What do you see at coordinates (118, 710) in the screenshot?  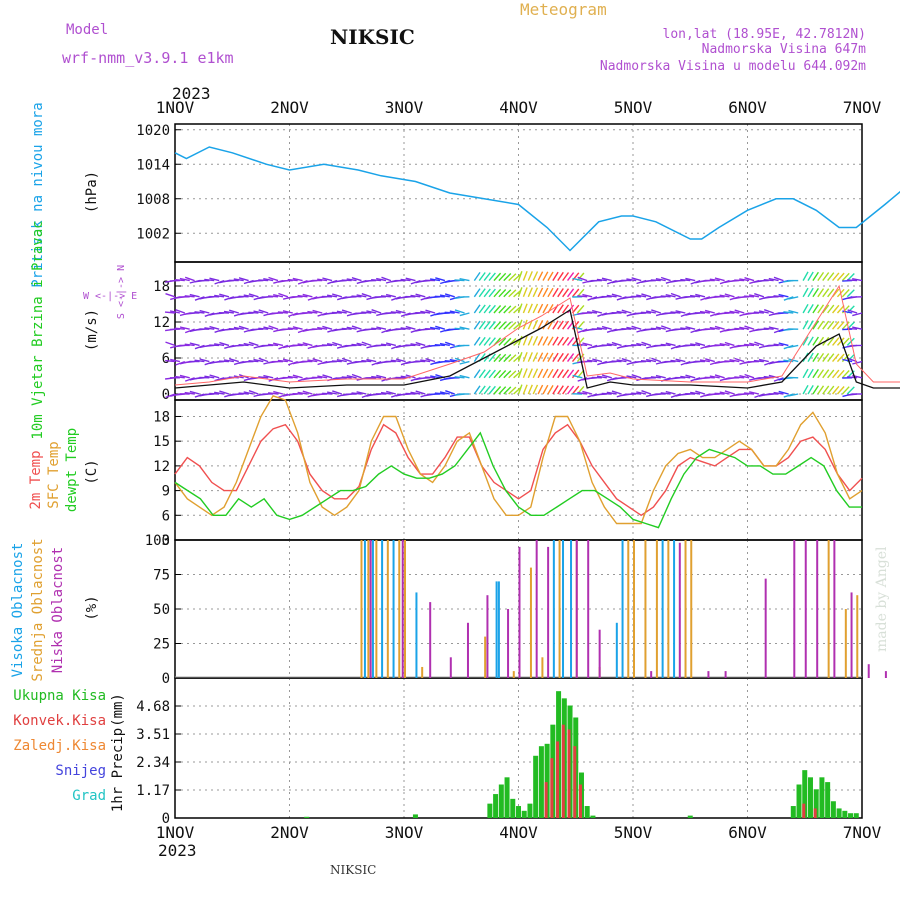 I see `precip-unit: (mm)` at bounding box center [118, 710].